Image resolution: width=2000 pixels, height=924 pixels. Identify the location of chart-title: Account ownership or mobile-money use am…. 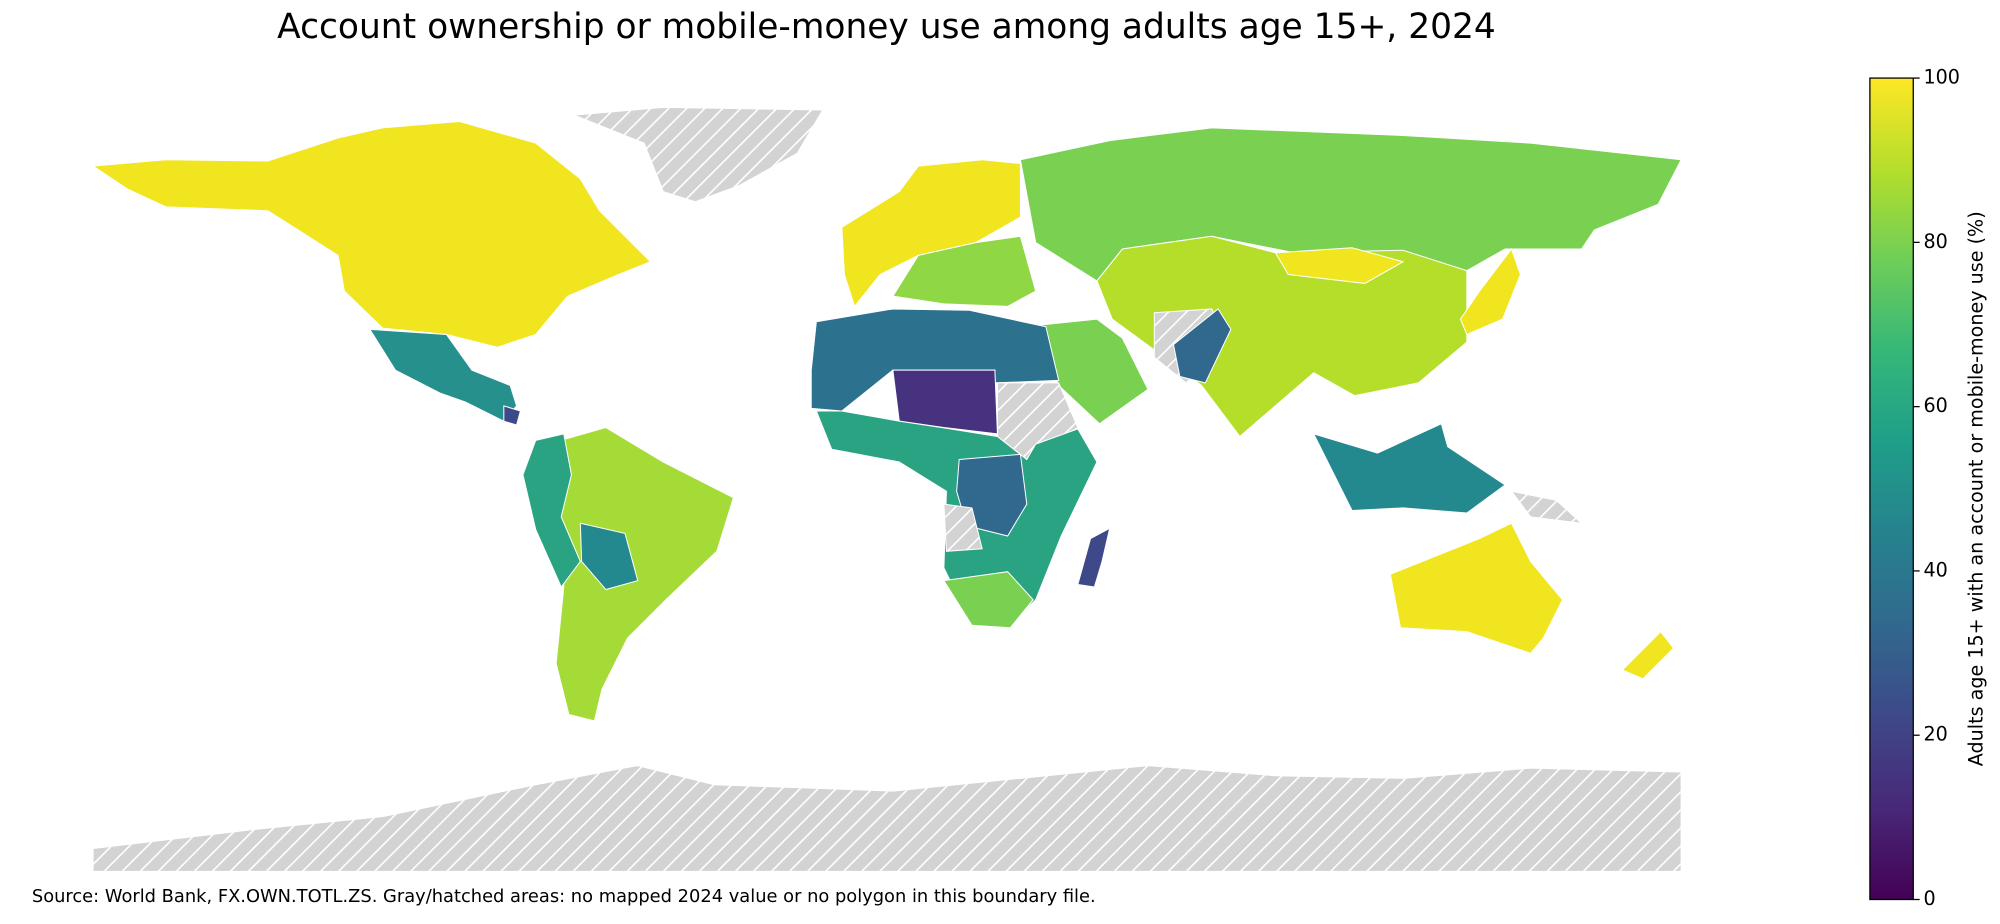
(886, 27).